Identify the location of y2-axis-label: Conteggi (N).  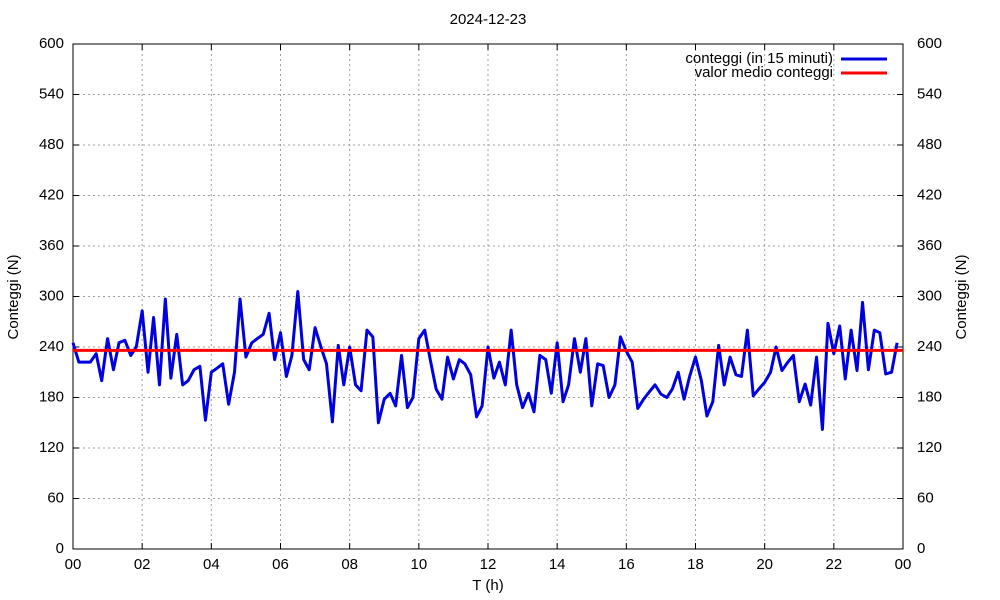
(961, 296).